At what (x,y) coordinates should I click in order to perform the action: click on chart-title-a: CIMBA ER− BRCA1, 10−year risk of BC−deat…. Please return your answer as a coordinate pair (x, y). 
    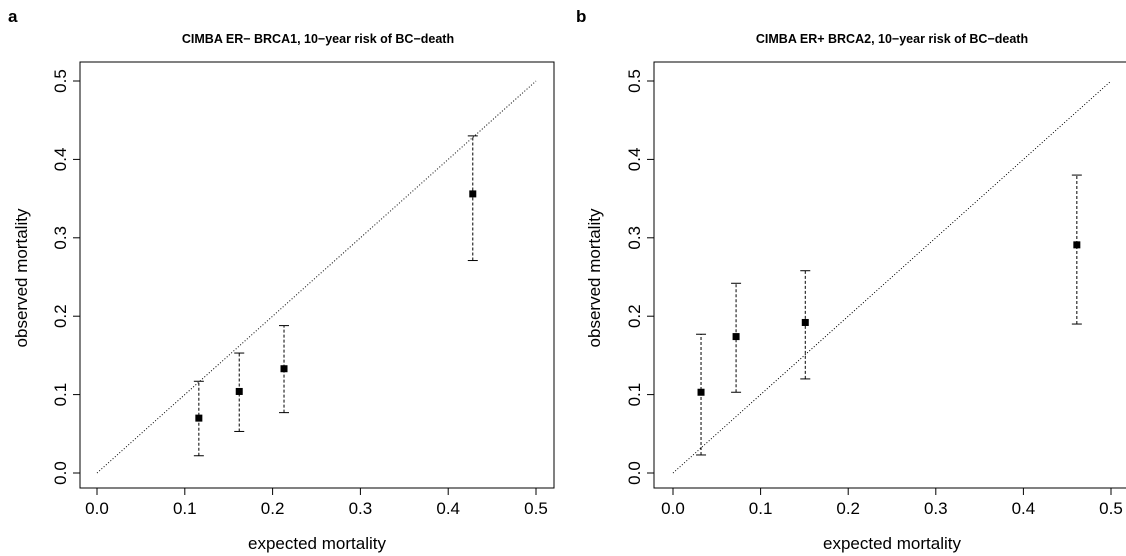
    Looking at the image, I should click on (318, 39).